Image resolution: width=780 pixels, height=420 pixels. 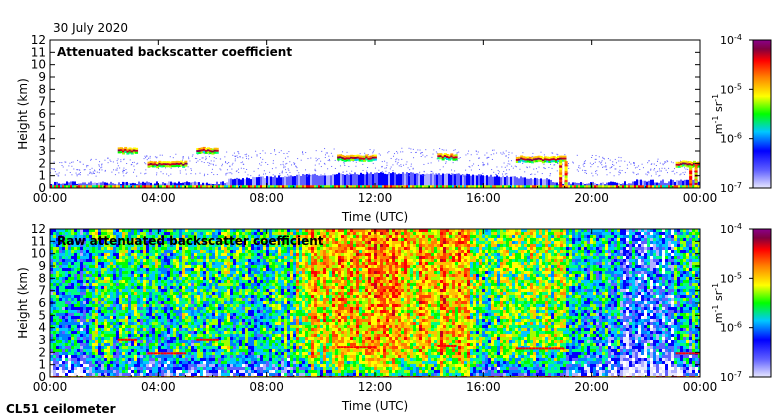 What do you see at coordinates (42, 151) in the screenshot?
I see `y-tick-label: 3` at bounding box center [42, 151].